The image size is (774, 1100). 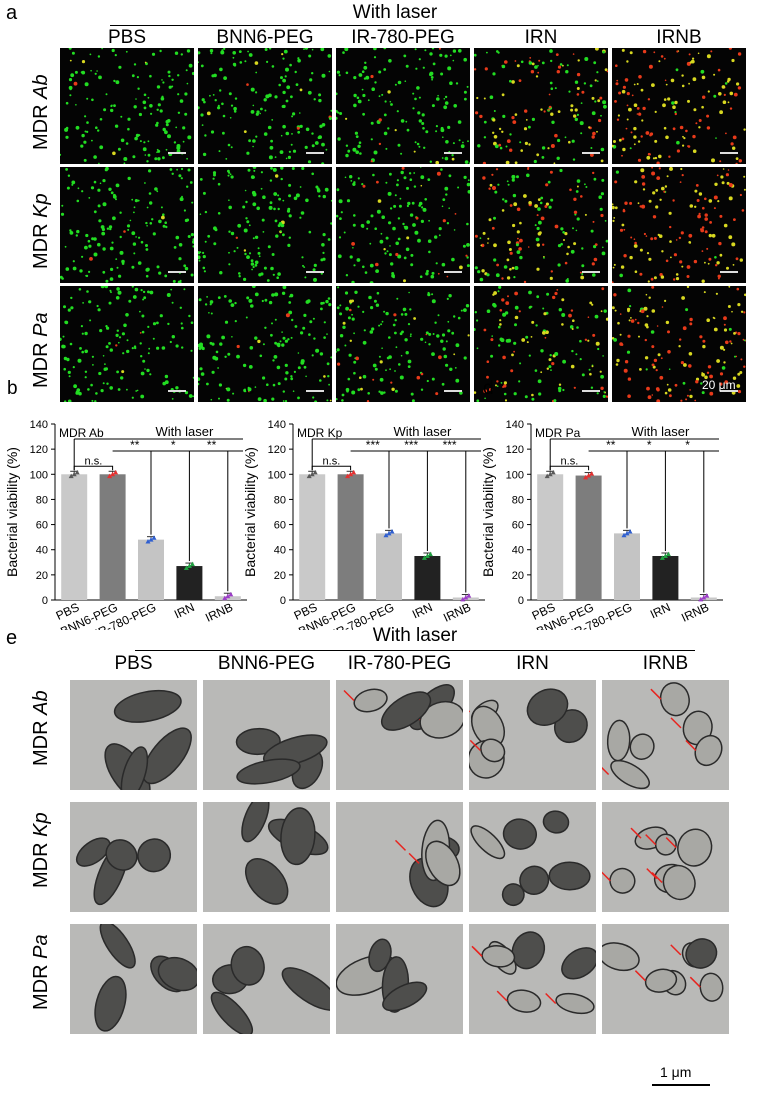 I want to click on bacteria-dots, so click(x=541, y=106).